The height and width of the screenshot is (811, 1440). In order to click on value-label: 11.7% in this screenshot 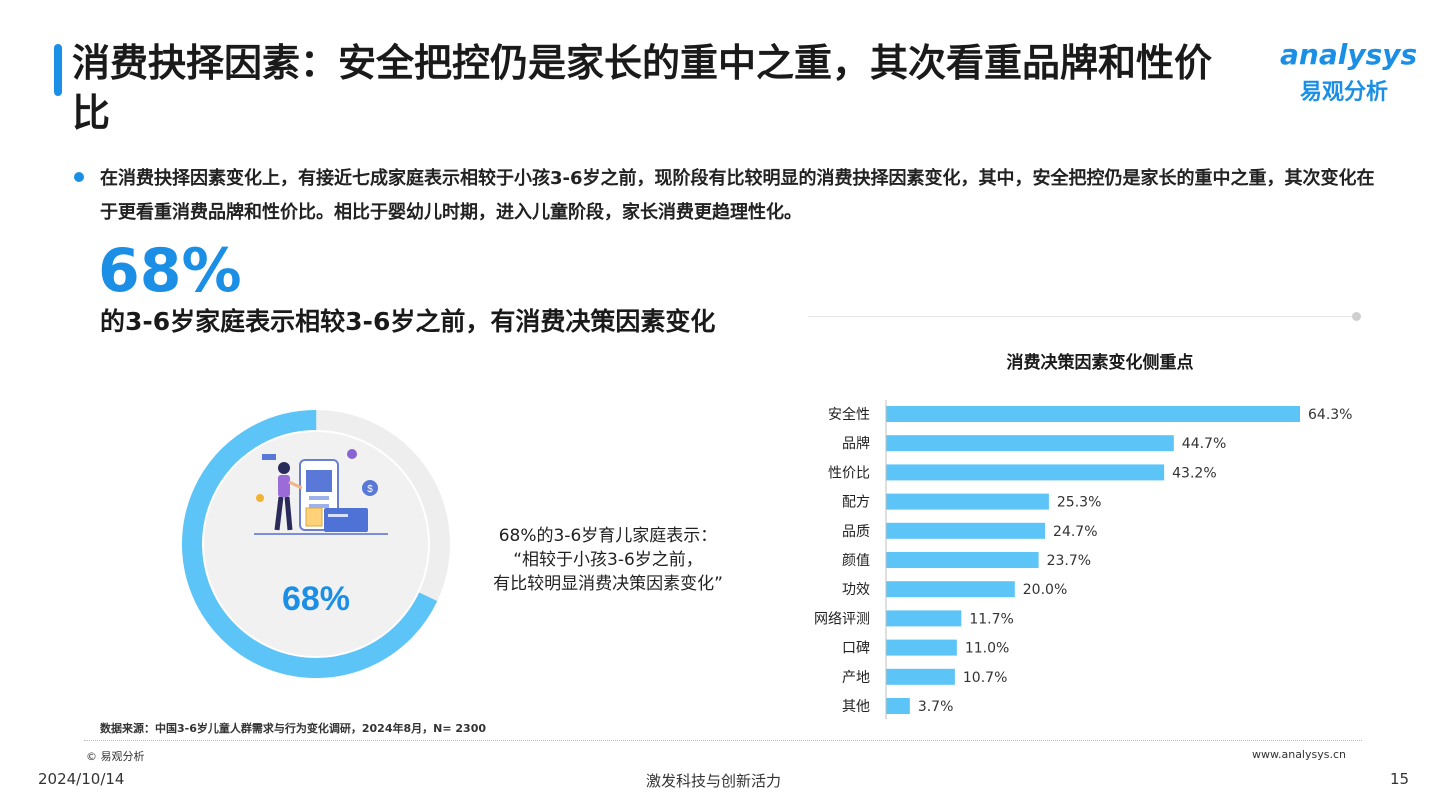, I will do `click(991, 619)`.